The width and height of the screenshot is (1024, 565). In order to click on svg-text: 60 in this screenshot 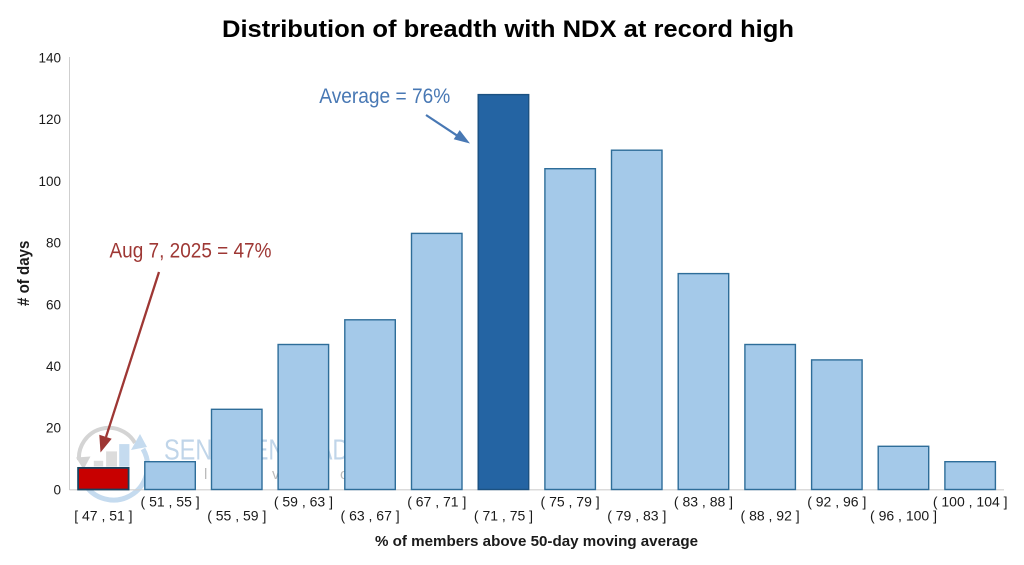, I will do `click(53, 304)`.